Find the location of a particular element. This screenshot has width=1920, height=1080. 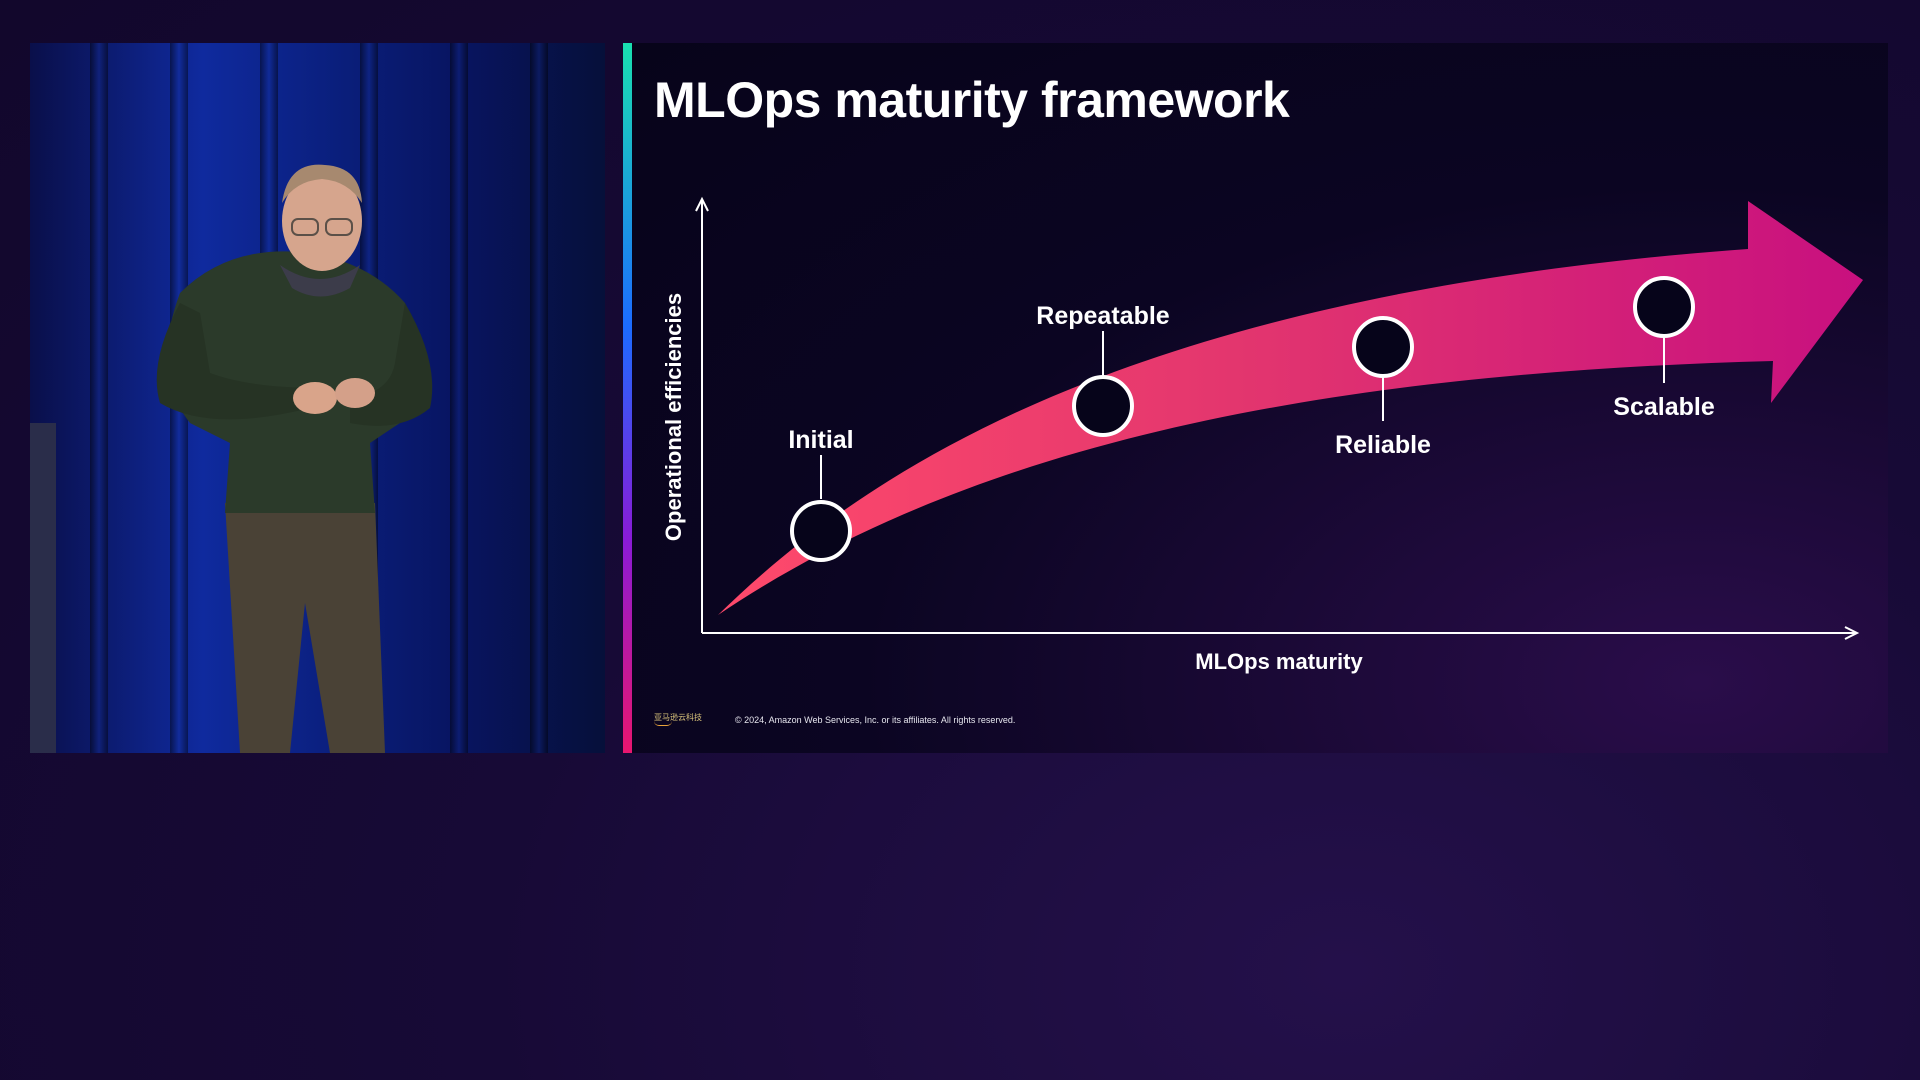

slide-accent-bar is located at coordinates (627, 398).